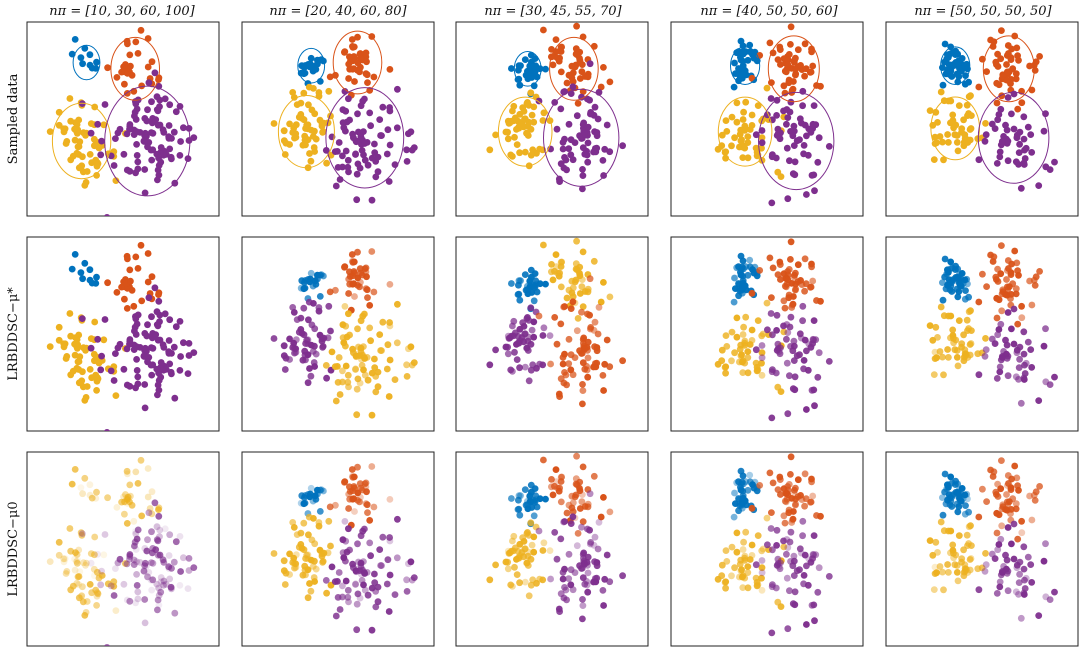 This screenshot has height=647, width=1080. I want to click on panel-r2-c3, so click(552, 334).